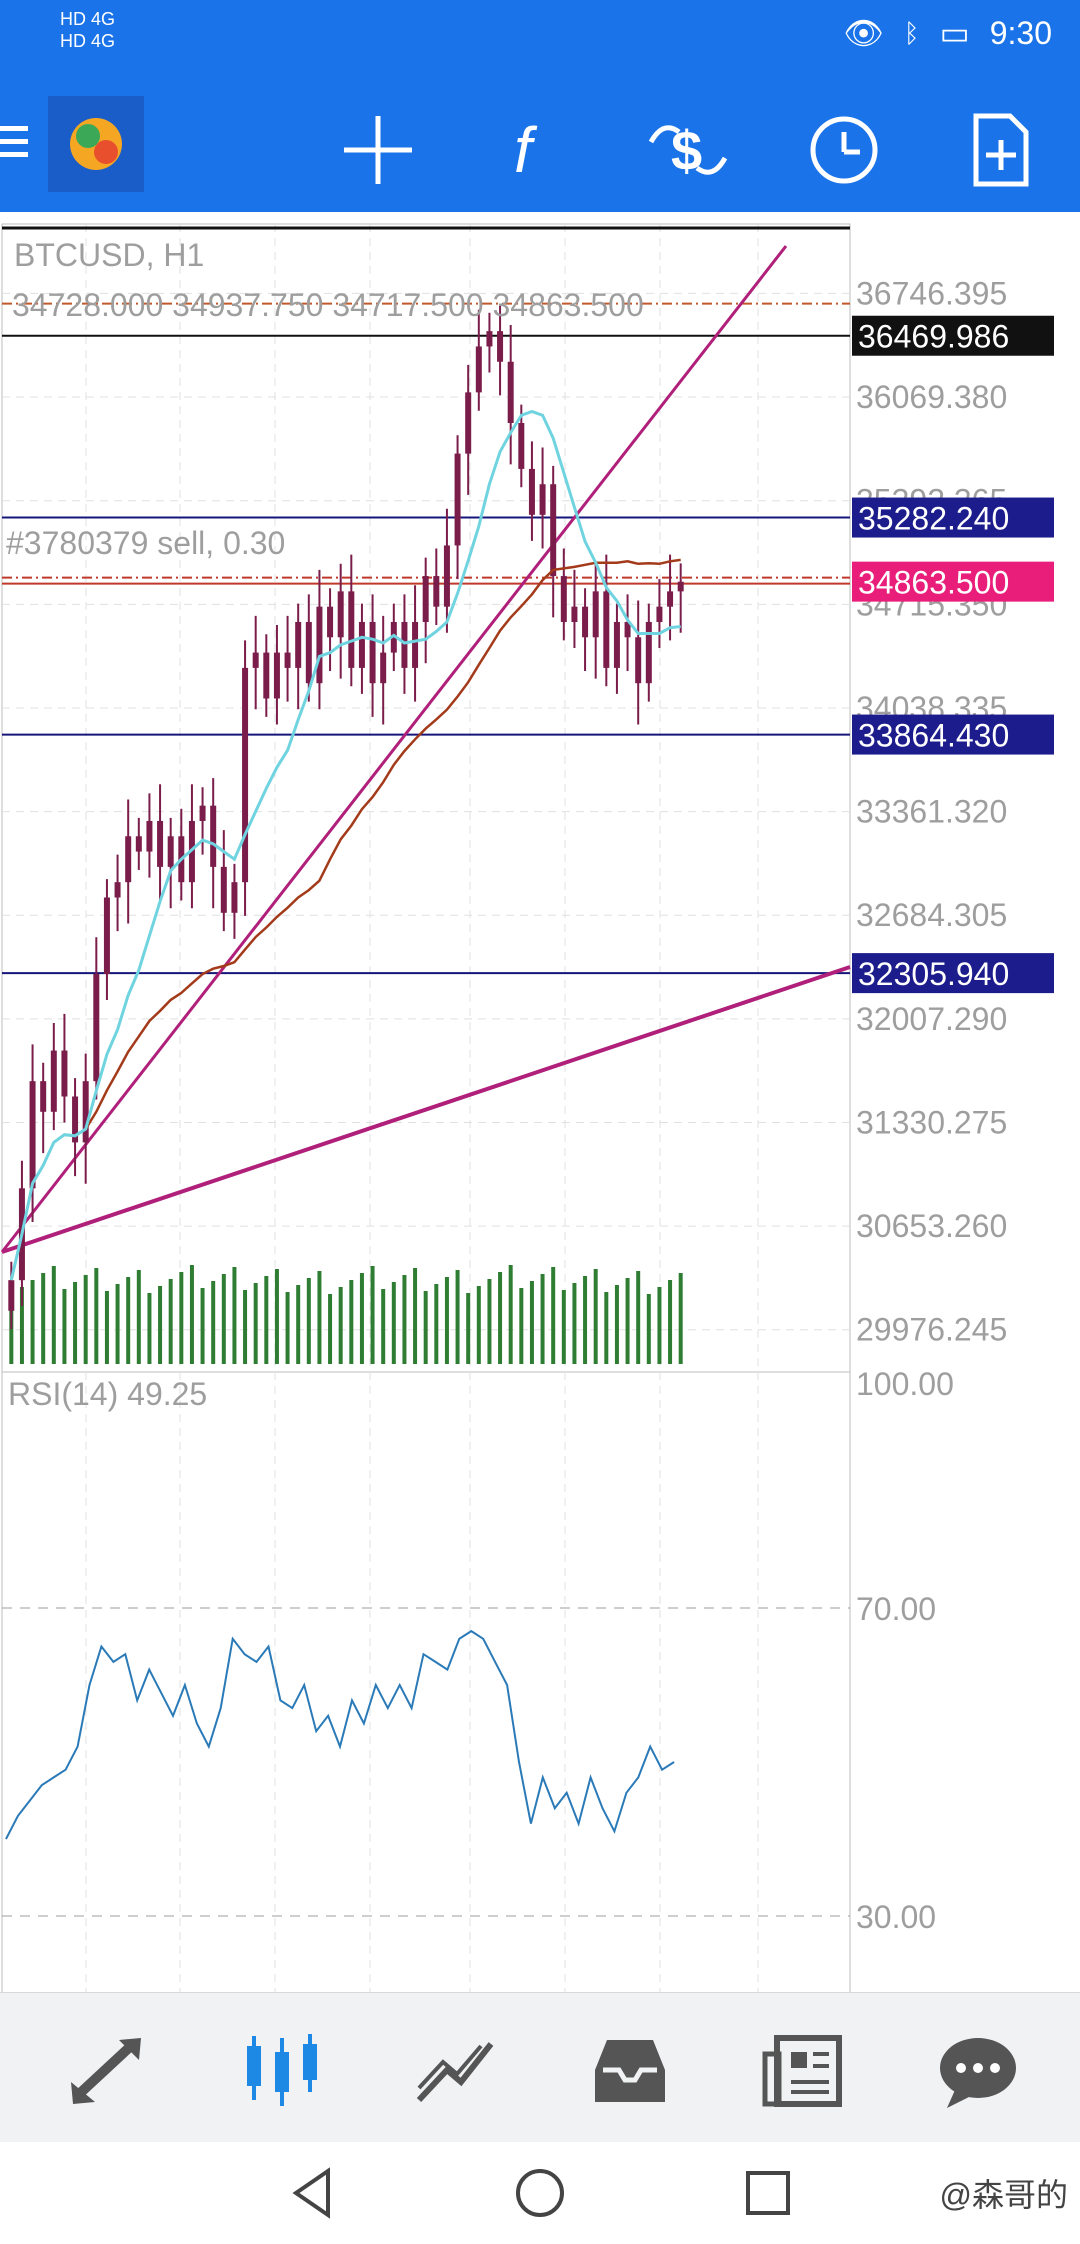  Describe the element at coordinates (844, 150) in the screenshot. I see `clock-icon` at that location.